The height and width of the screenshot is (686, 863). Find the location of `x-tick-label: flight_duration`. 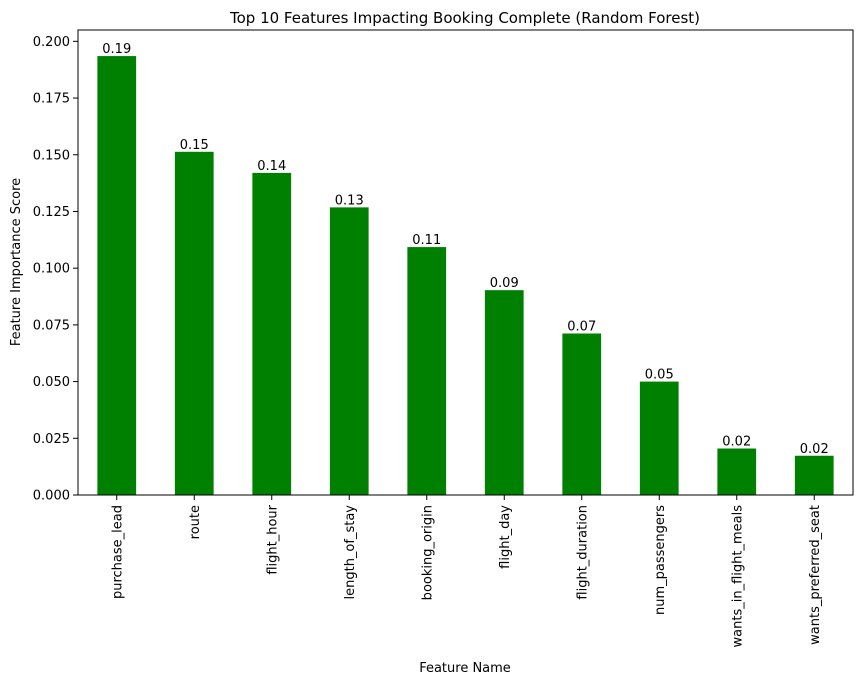

x-tick-label: flight_duration is located at coordinates (582, 552).